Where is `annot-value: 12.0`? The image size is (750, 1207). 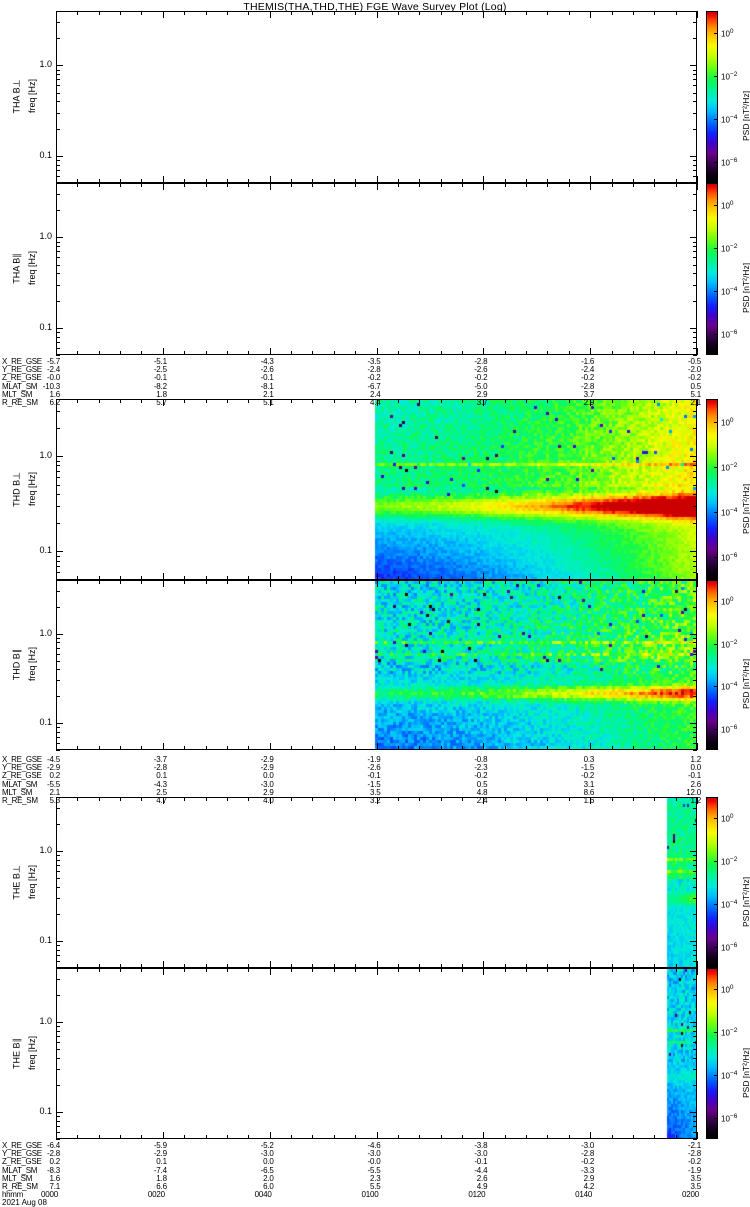 annot-value: 12.0 is located at coordinates (693, 792).